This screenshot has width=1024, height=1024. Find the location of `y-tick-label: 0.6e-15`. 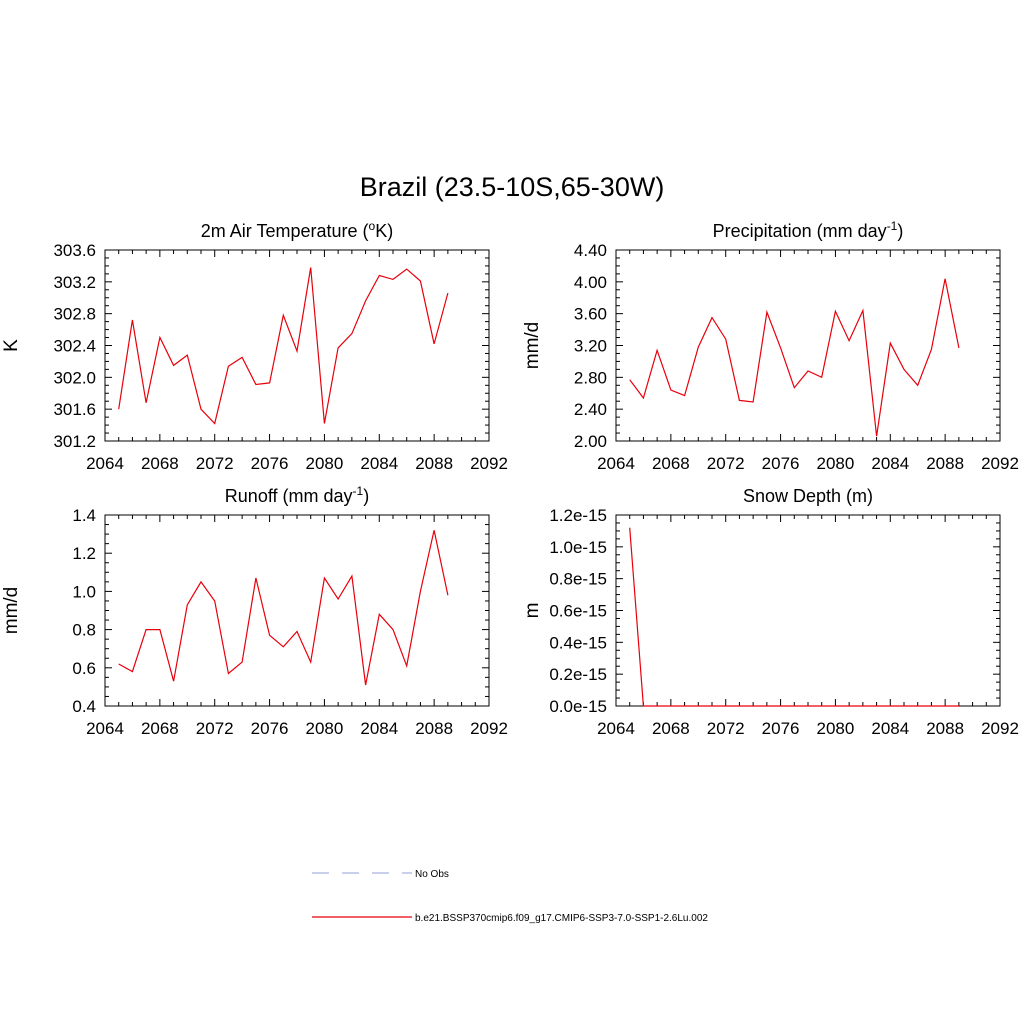

y-tick-label: 0.6e-15 is located at coordinates (578, 611).